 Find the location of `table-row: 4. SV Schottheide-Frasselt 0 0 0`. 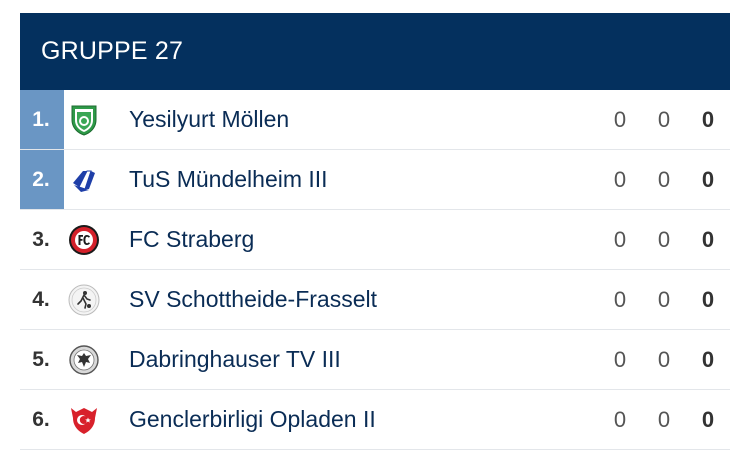

table-row: 4. SV Schottheide-Frasselt 0 0 0 is located at coordinates (375, 300).